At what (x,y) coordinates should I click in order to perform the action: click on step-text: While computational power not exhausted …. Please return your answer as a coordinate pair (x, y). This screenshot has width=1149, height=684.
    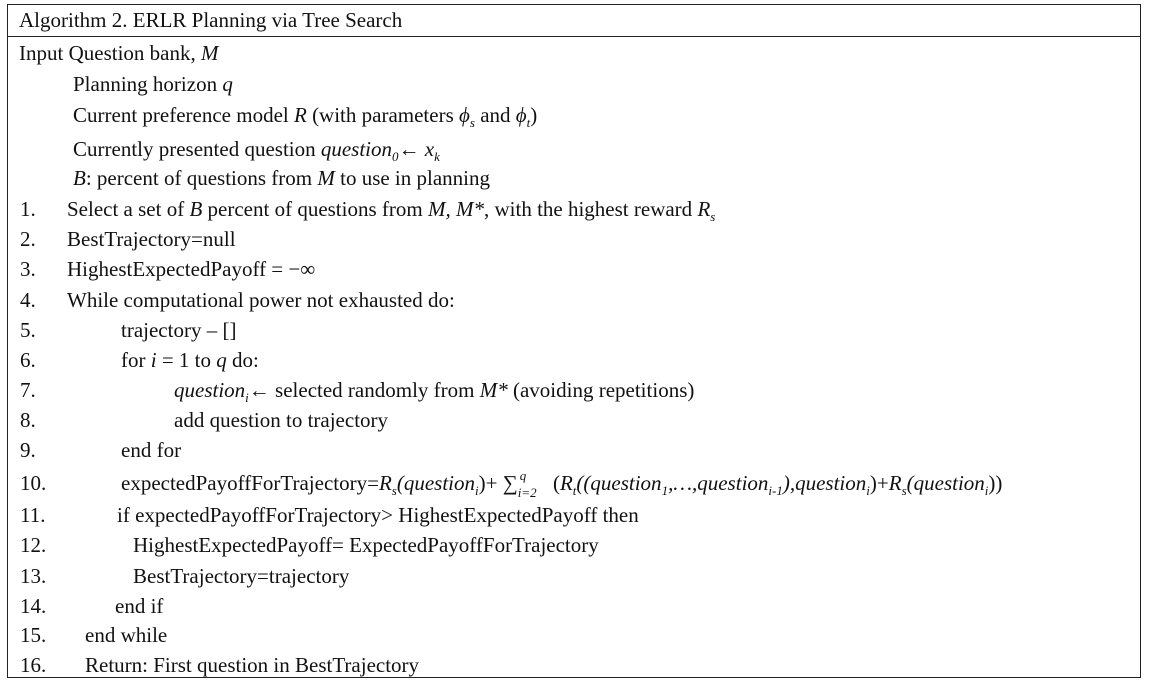
    Looking at the image, I should click on (261, 300).